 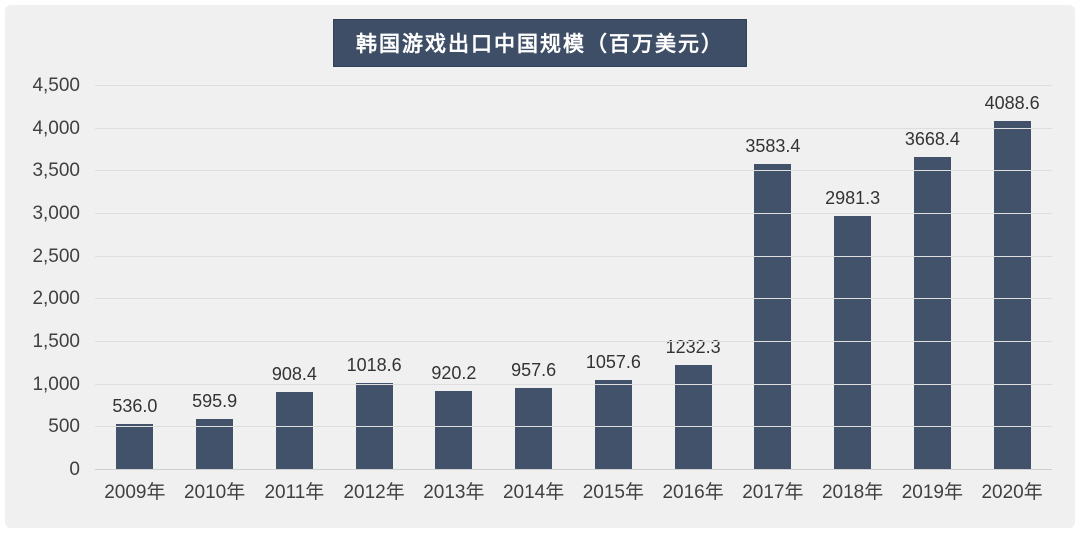 I want to click on bar-value-label: 908.4, so click(x=294, y=374).